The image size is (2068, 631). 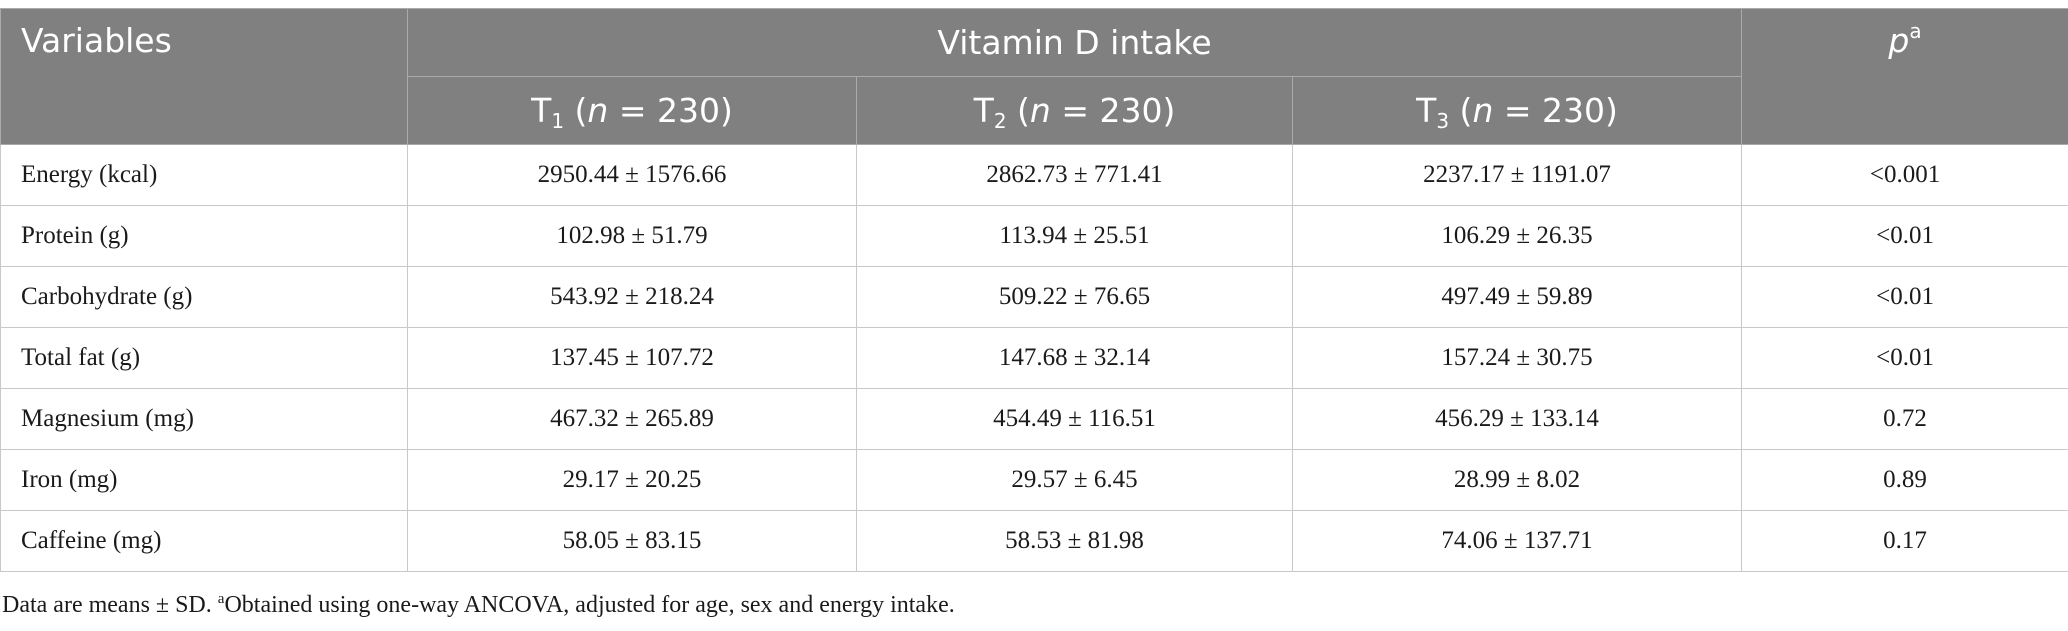 I want to click on t2-open: (, so click(x=1018, y=110).